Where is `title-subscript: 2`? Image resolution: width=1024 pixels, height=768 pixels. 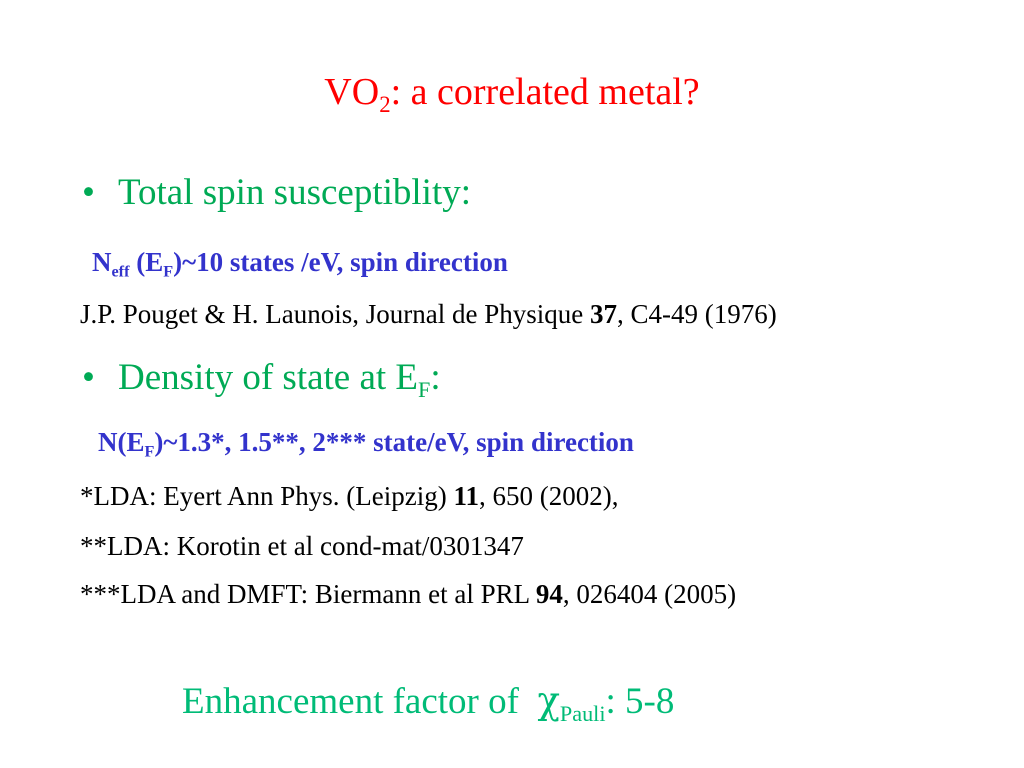
title-subscript: 2 is located at coordinates (385, 104).